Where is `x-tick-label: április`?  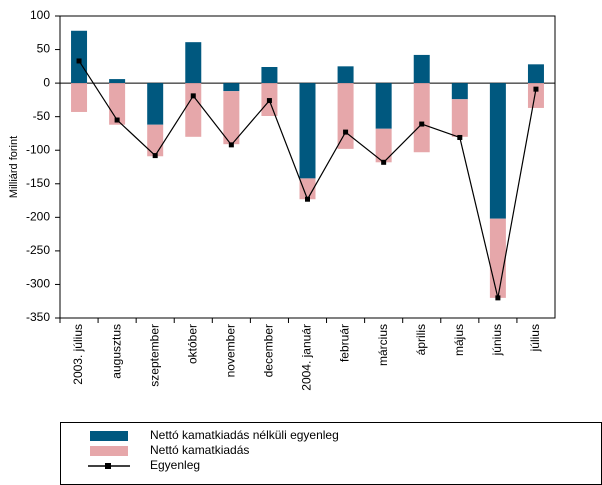
x-tick-label: április is located at coordinates (421, 339).